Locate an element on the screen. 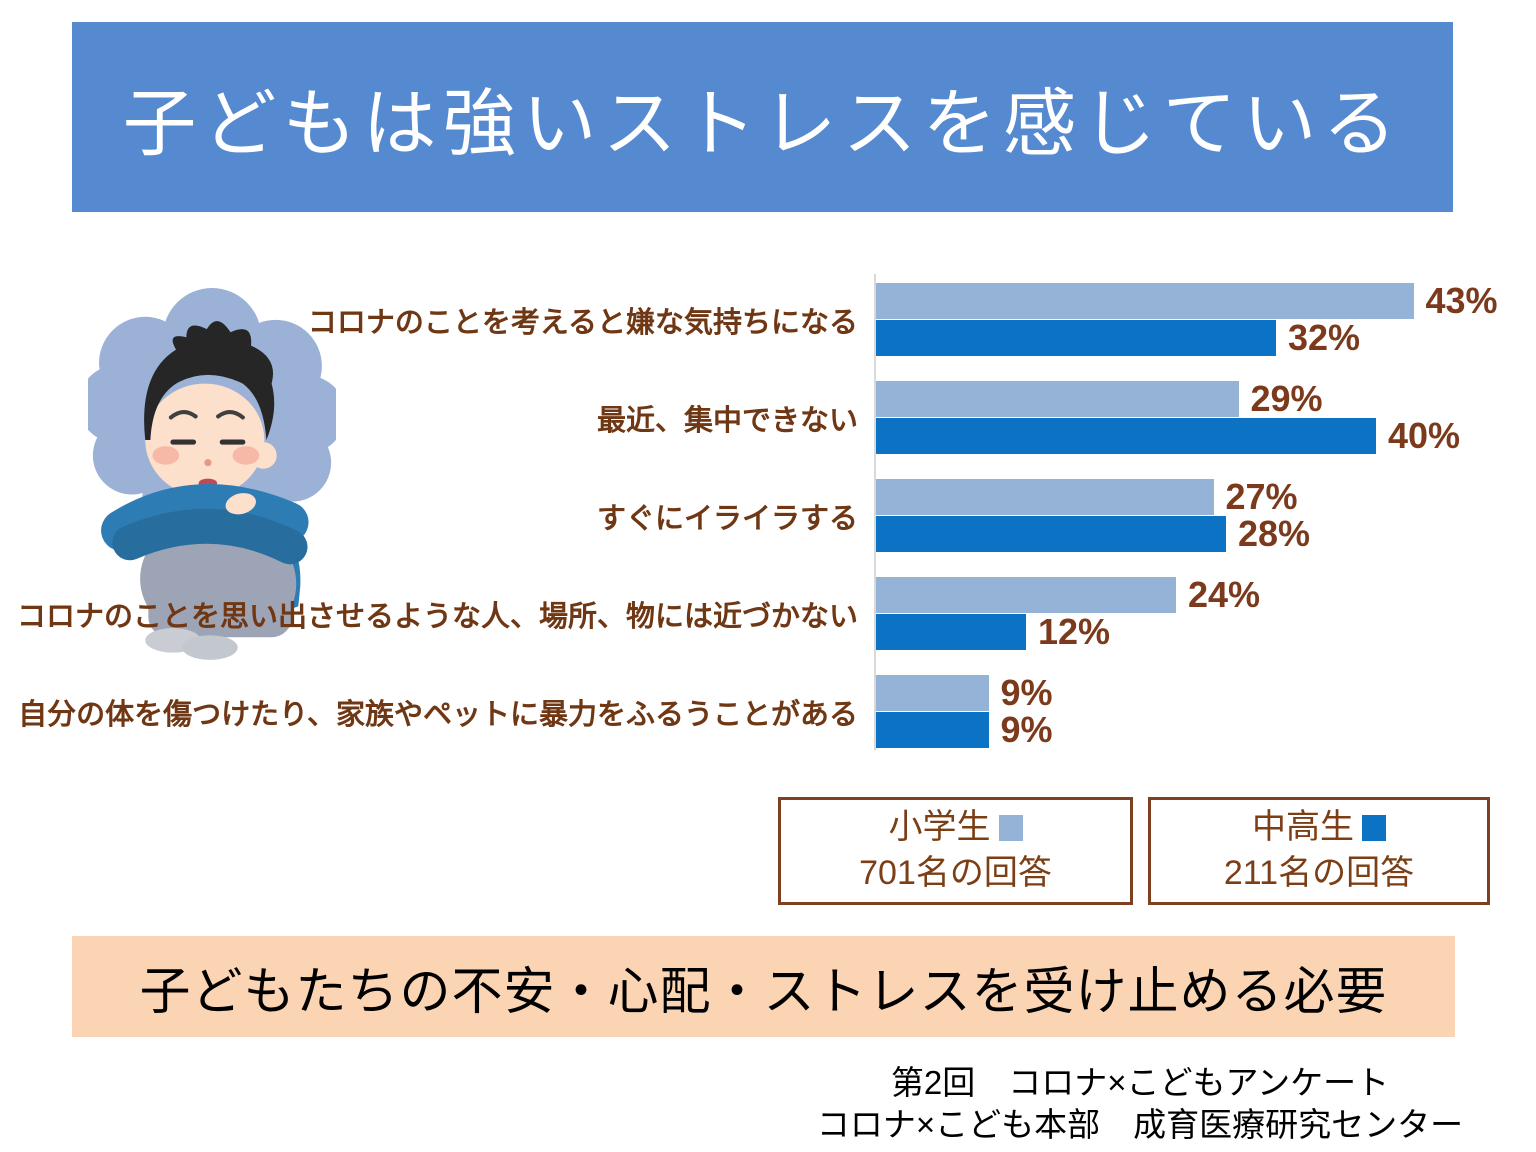  legend-secondary-row: 中高生 is located at coordinates (1319, 828).